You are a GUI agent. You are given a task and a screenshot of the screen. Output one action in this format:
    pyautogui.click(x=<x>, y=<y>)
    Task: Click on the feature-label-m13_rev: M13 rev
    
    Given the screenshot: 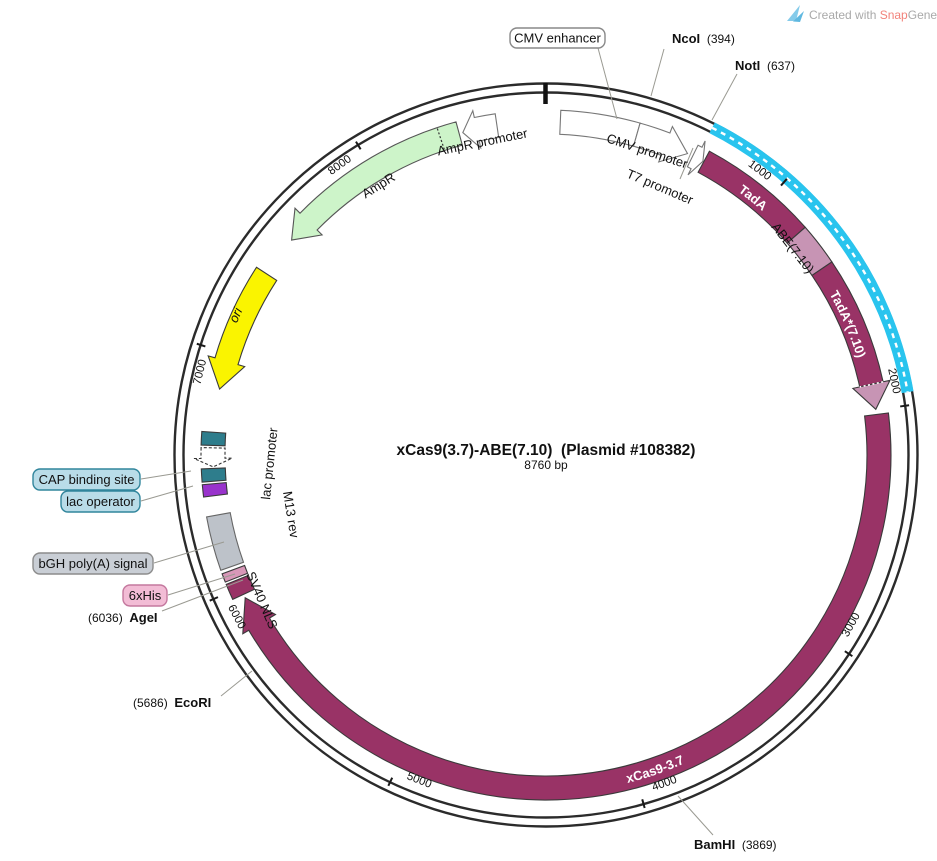 What is the action you would take?
    pyautogui.click(x=291, y=514)
    